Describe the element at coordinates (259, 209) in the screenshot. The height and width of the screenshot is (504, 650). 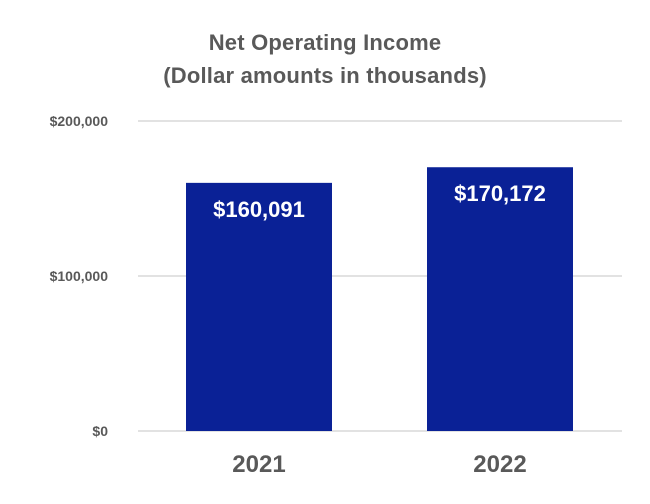
I see `data-label-2021: $160,091` at that location.